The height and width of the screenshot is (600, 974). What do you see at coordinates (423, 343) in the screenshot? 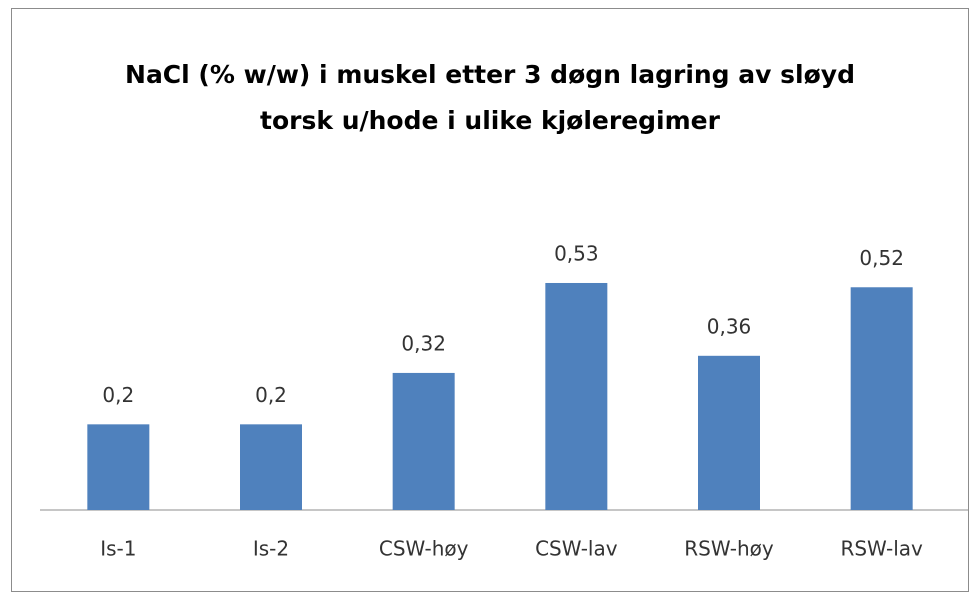
I see `data-label: 0,32` at bounding box center [423, 343].